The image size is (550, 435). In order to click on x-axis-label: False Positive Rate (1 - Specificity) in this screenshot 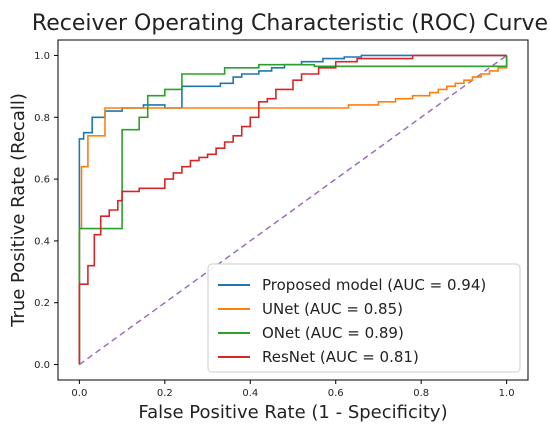, I will do `click(292, 412)`.